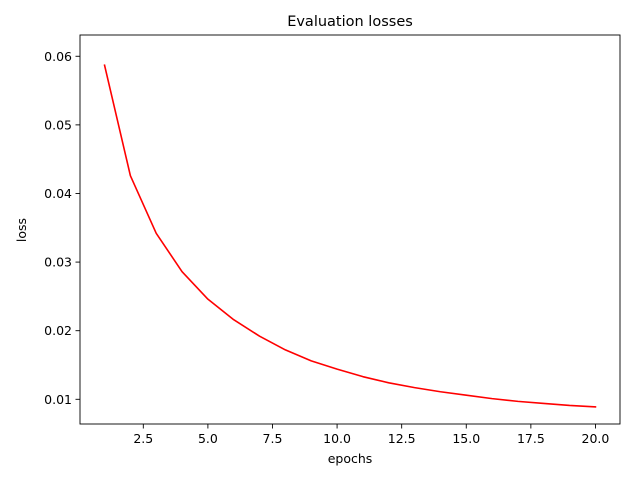 The width and height of the screenshot is (640, 480). I want to click on x-tick-label: 17.5, so click(531, 438).